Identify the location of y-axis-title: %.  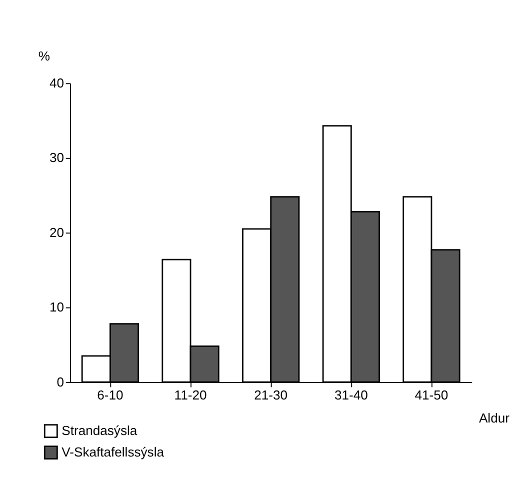
(44, 56).